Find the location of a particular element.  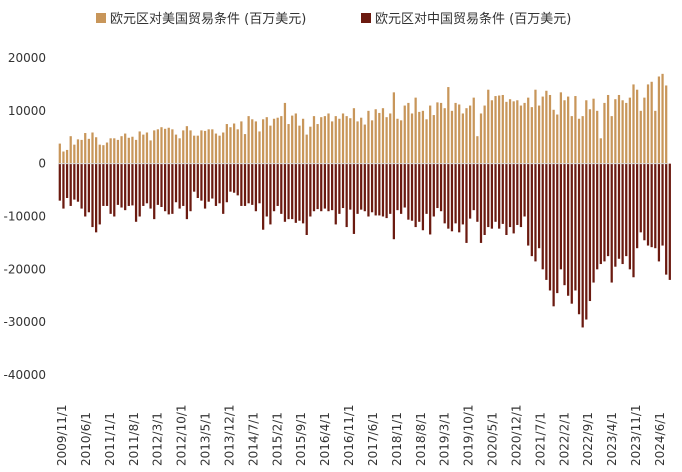

x-tick-label: 2011/1/1 is located at coordinates (110, 439).